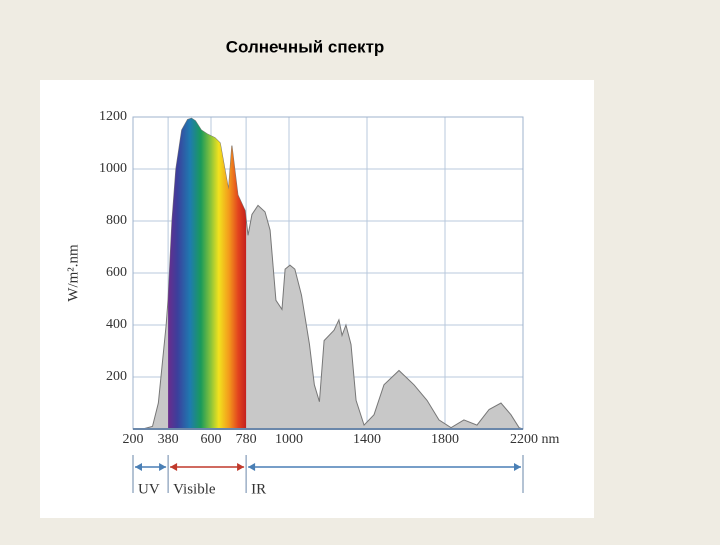 The height and width of the screenshot is (545, 720). Describe the element at coordinates (149, 489) in the screenshot. I see `band-label: UV` at that location.